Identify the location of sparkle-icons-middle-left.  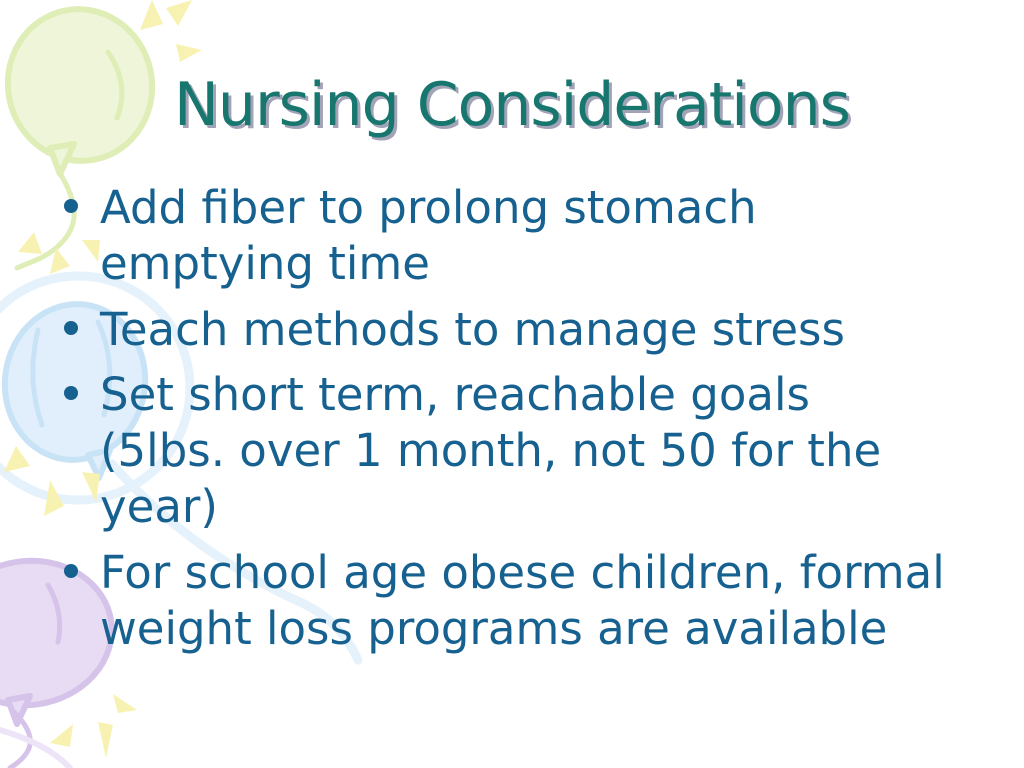
(52, 481).